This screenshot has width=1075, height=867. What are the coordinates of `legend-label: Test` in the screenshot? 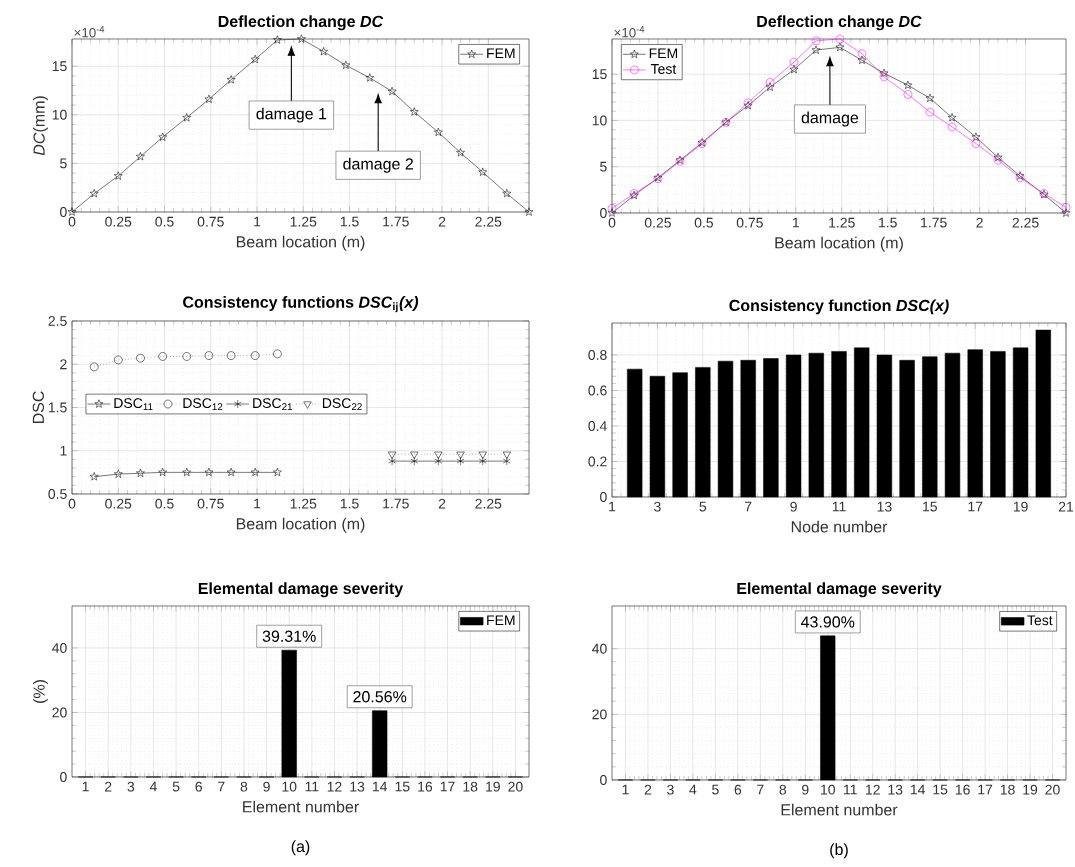 It's located at (1040, 620).